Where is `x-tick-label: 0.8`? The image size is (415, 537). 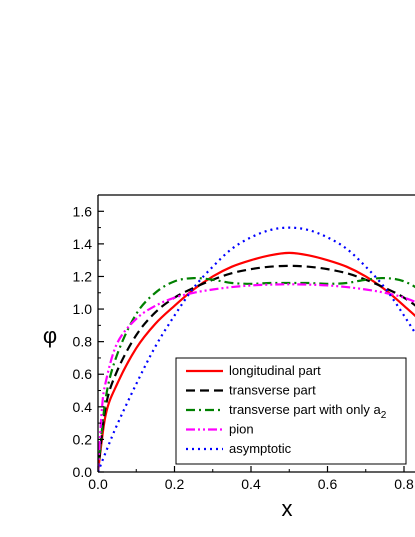 x-tick-label: 0.8 is located at coordinates (404, 484).